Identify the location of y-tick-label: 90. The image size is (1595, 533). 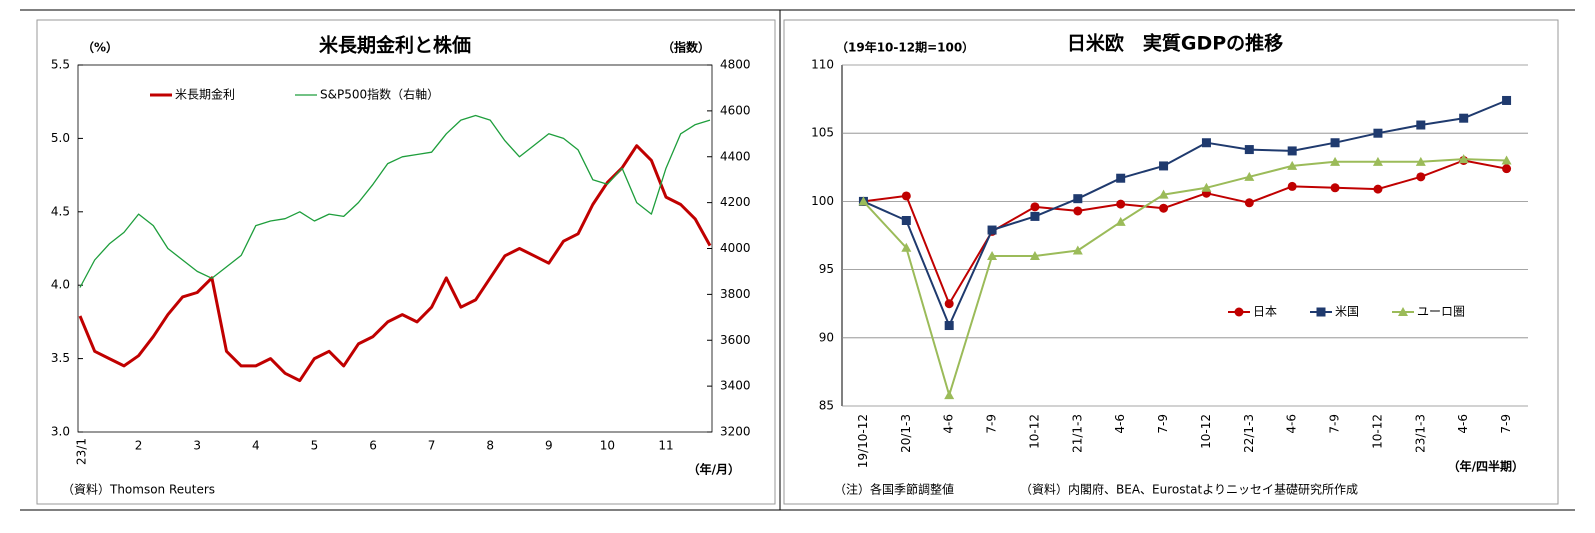
(826, 337).